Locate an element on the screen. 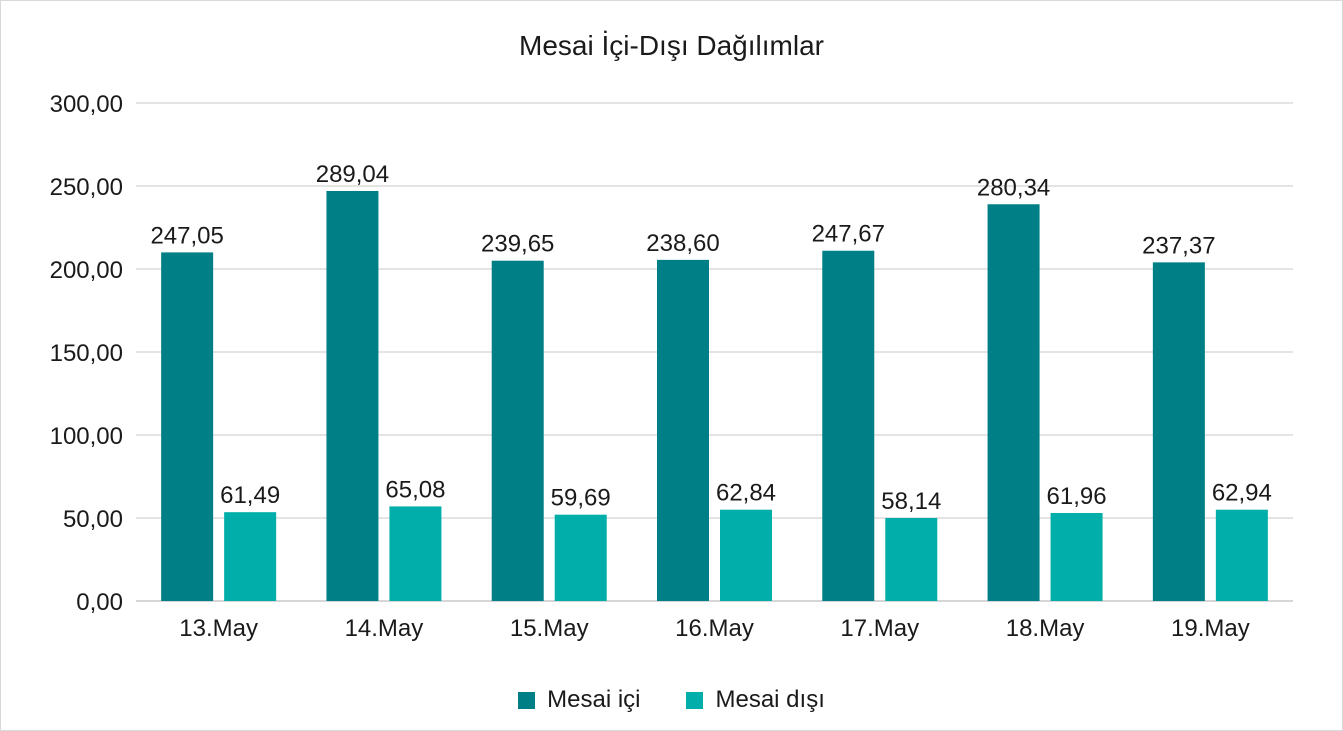  data-label: 247,05 is located at coordinates (186, 235).